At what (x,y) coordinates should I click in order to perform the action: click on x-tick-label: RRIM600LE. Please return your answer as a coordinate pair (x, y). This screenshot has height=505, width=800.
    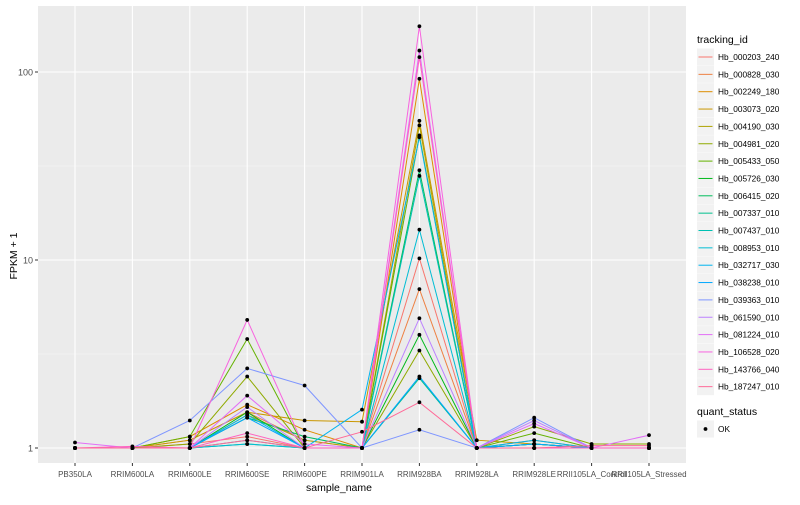
    Looking at the image, I should click on (190, 474).